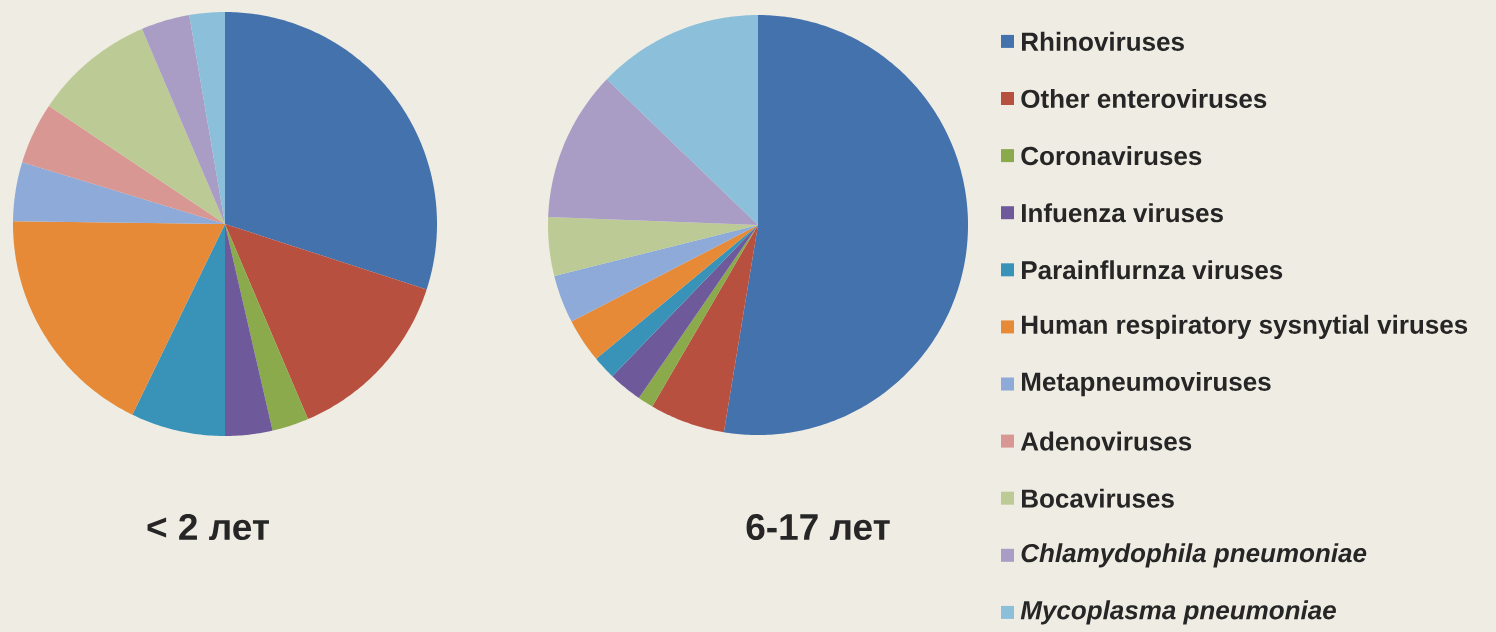 The height and width of the screenshot is (632, 1496). What do you see at coordinates (1144, 98) in the screenshot?
I see `legend-label: Other enteroviruses` at bounding box center [1144, 98].